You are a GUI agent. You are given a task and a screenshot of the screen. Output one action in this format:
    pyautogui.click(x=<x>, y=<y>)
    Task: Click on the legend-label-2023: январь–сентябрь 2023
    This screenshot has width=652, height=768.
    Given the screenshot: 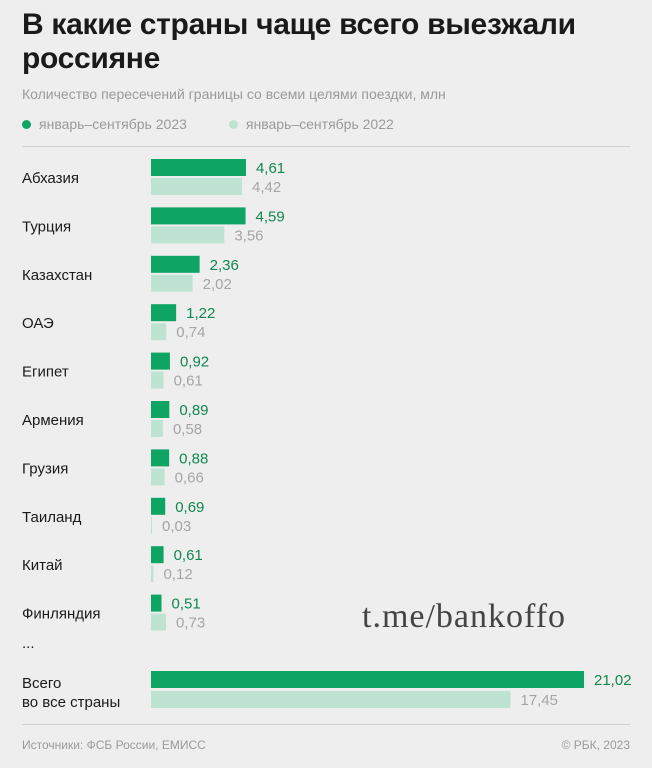 What is the action you would take?
    pyautogui.click(x=113, y=124)
    